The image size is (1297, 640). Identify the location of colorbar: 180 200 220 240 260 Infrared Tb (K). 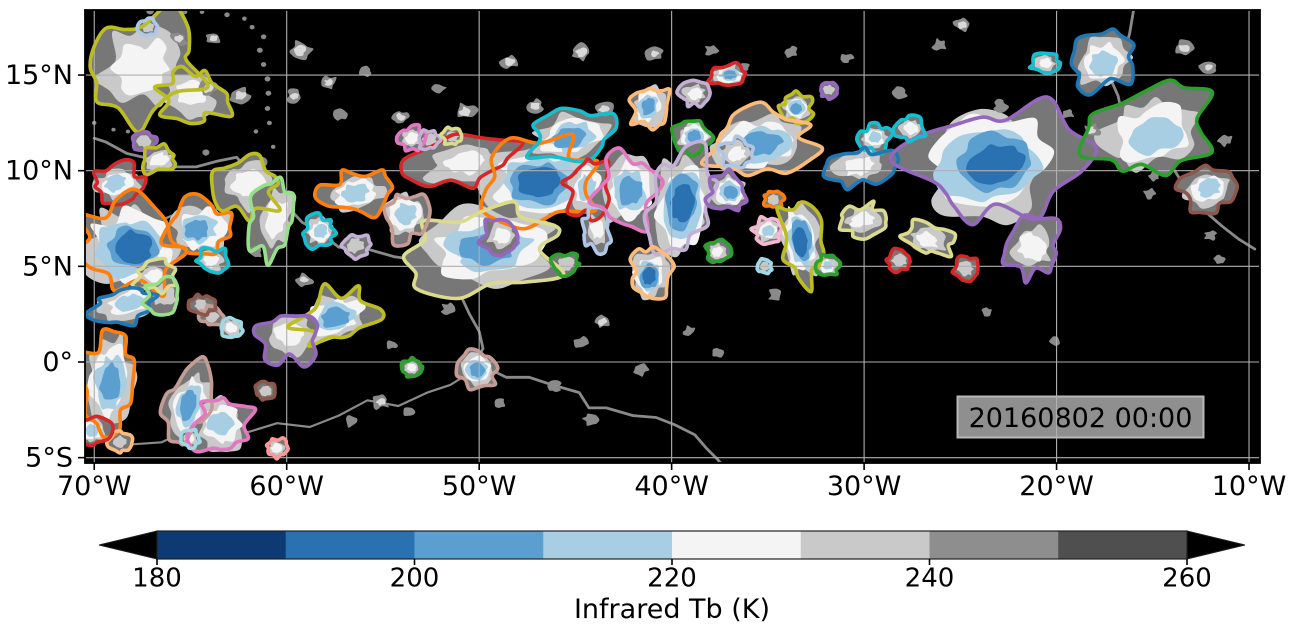
(672, 577).